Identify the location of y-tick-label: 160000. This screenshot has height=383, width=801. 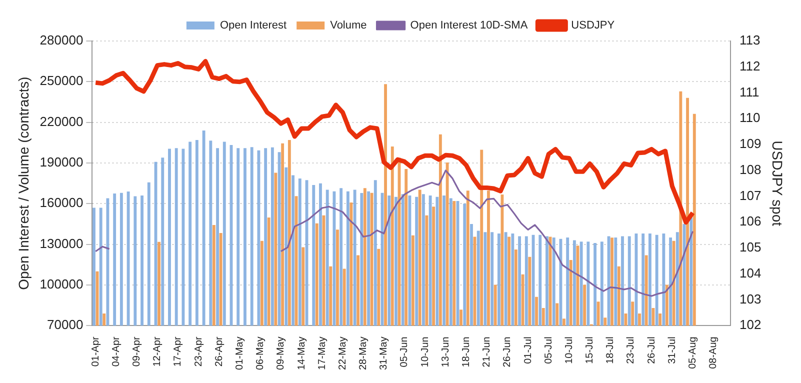
(62, 202).